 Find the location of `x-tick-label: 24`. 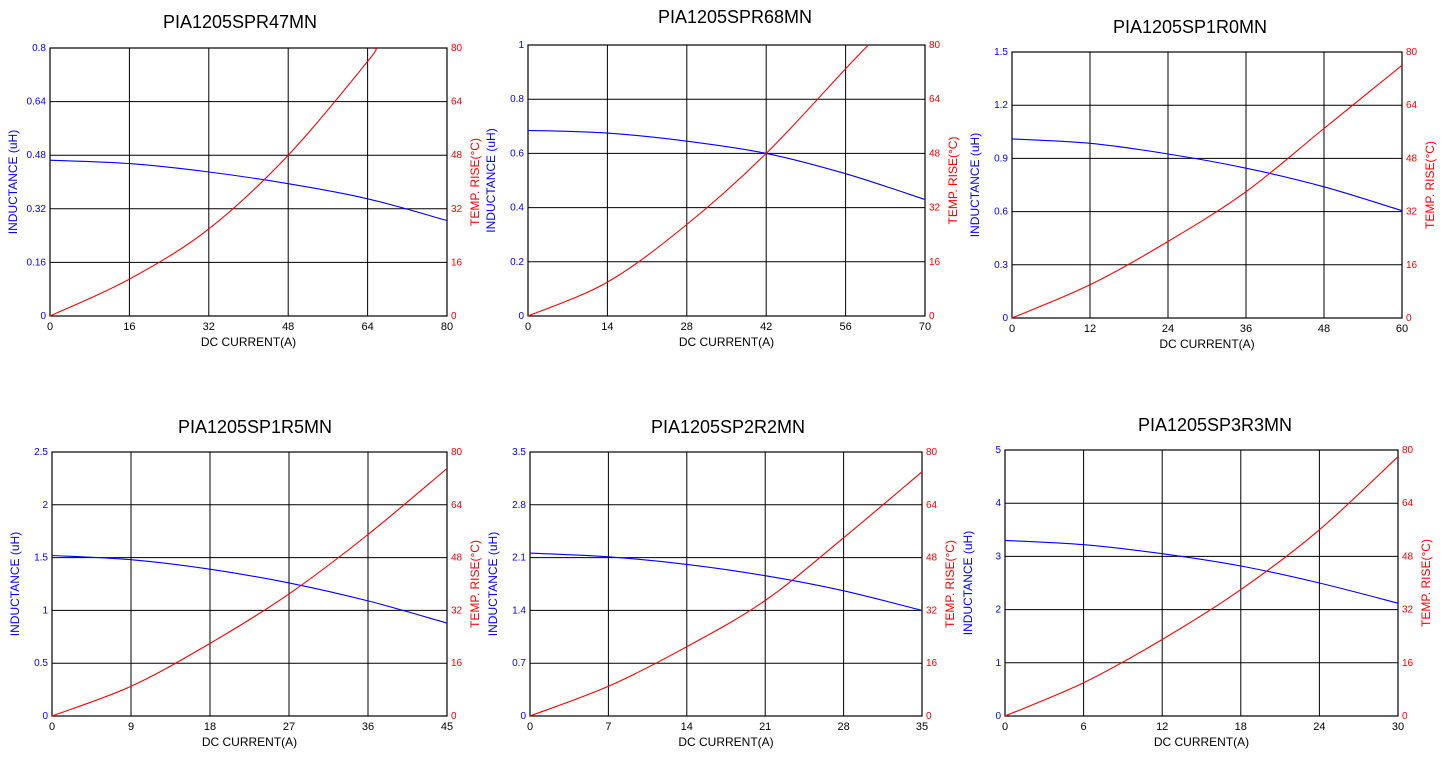

x-tick-label: 24 is located at coordinates (1168, 329).